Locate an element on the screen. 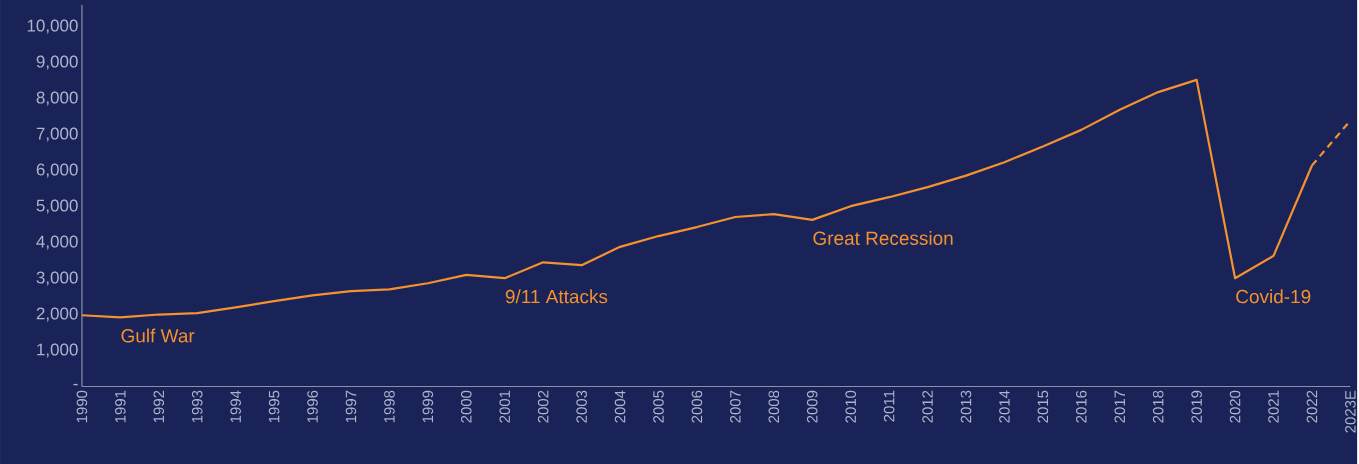 This screenshot has width=1359, height=464. x-tick-label: 1990 is located at coordinates (82, 406).